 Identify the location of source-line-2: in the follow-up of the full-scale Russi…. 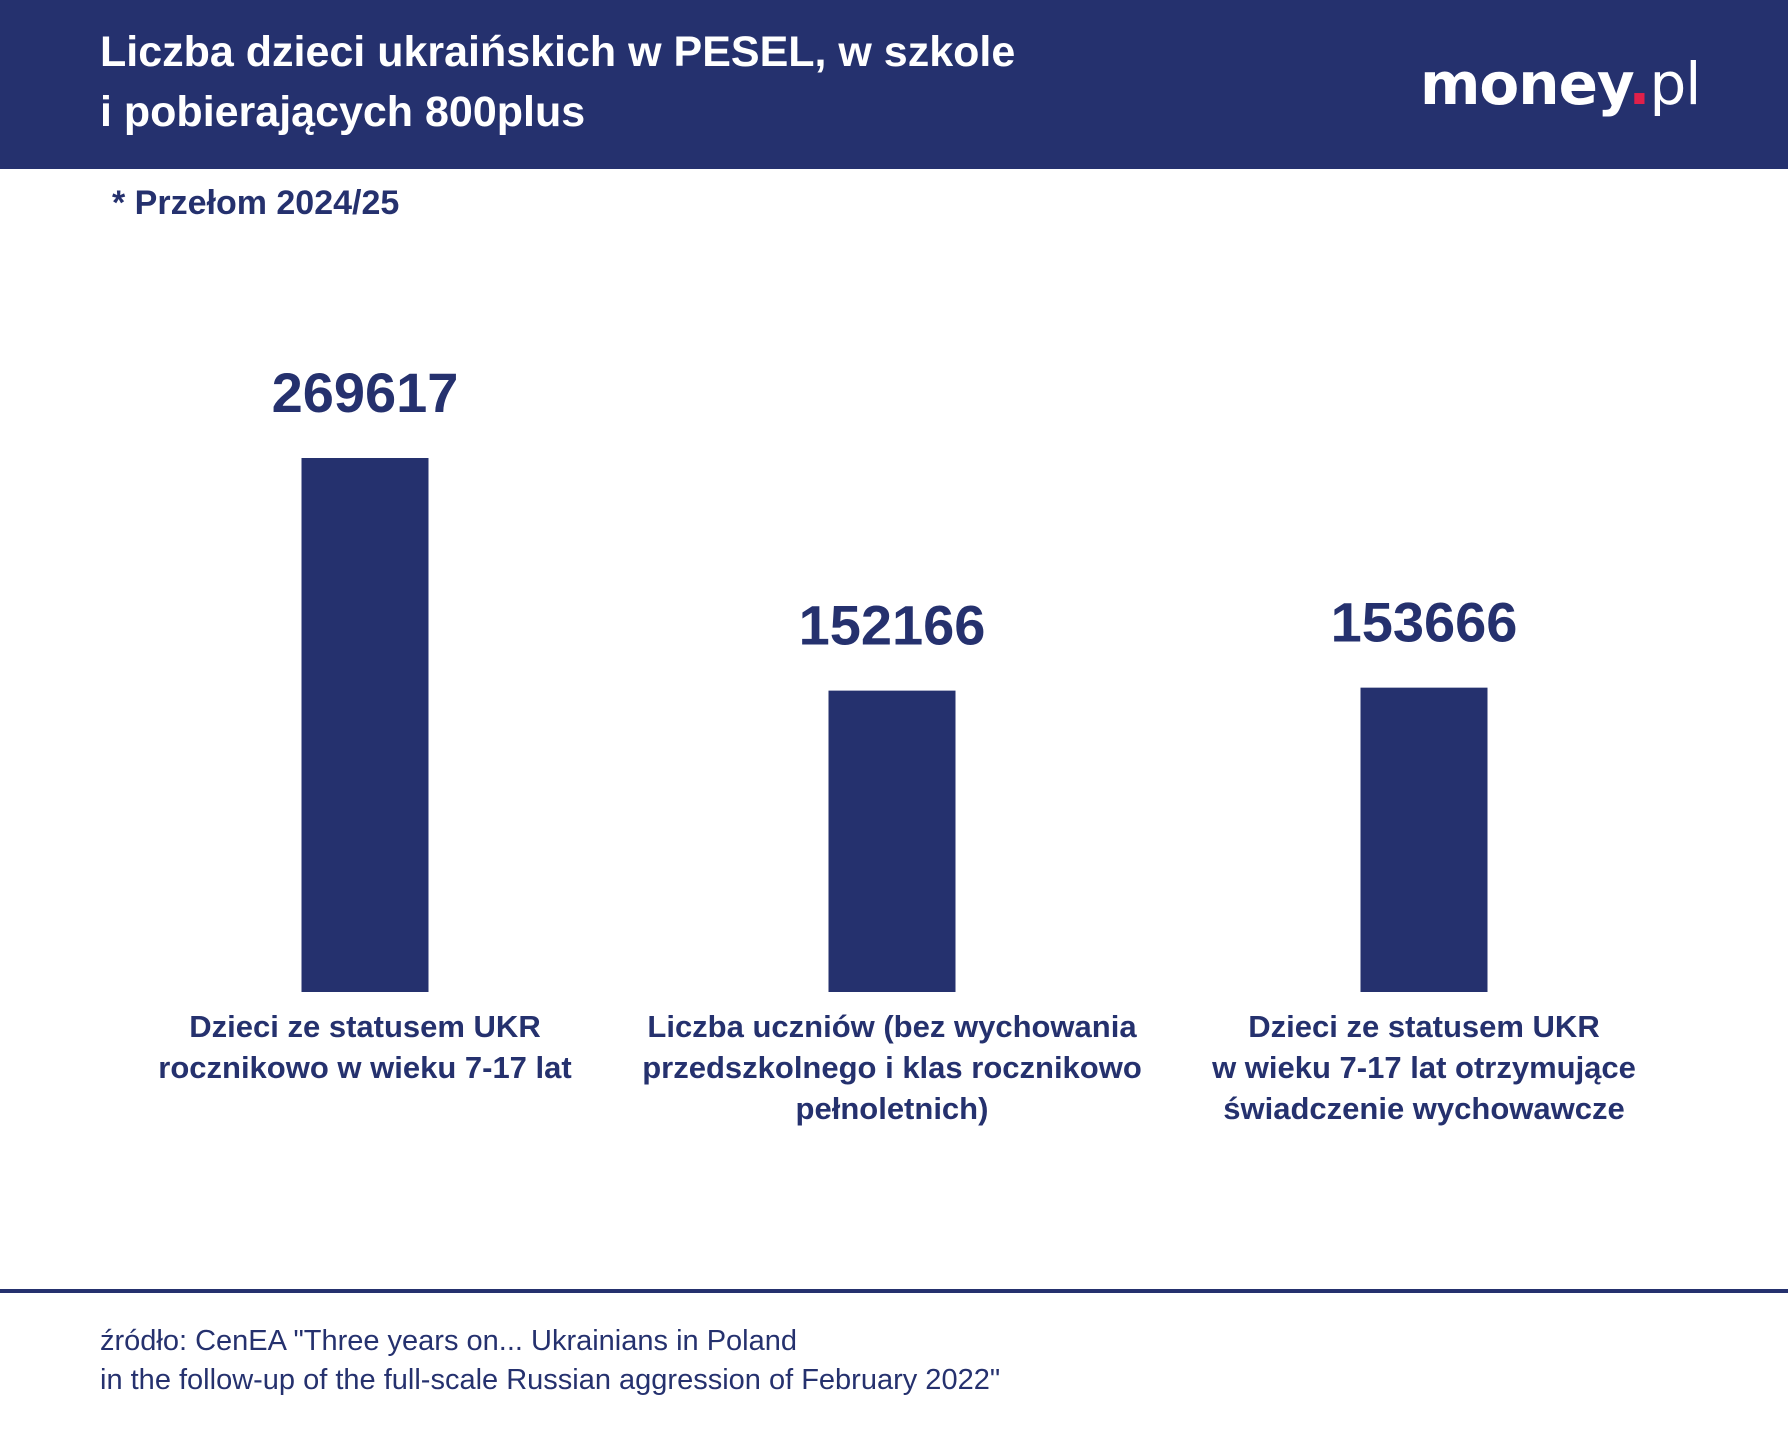
(550, 1380).